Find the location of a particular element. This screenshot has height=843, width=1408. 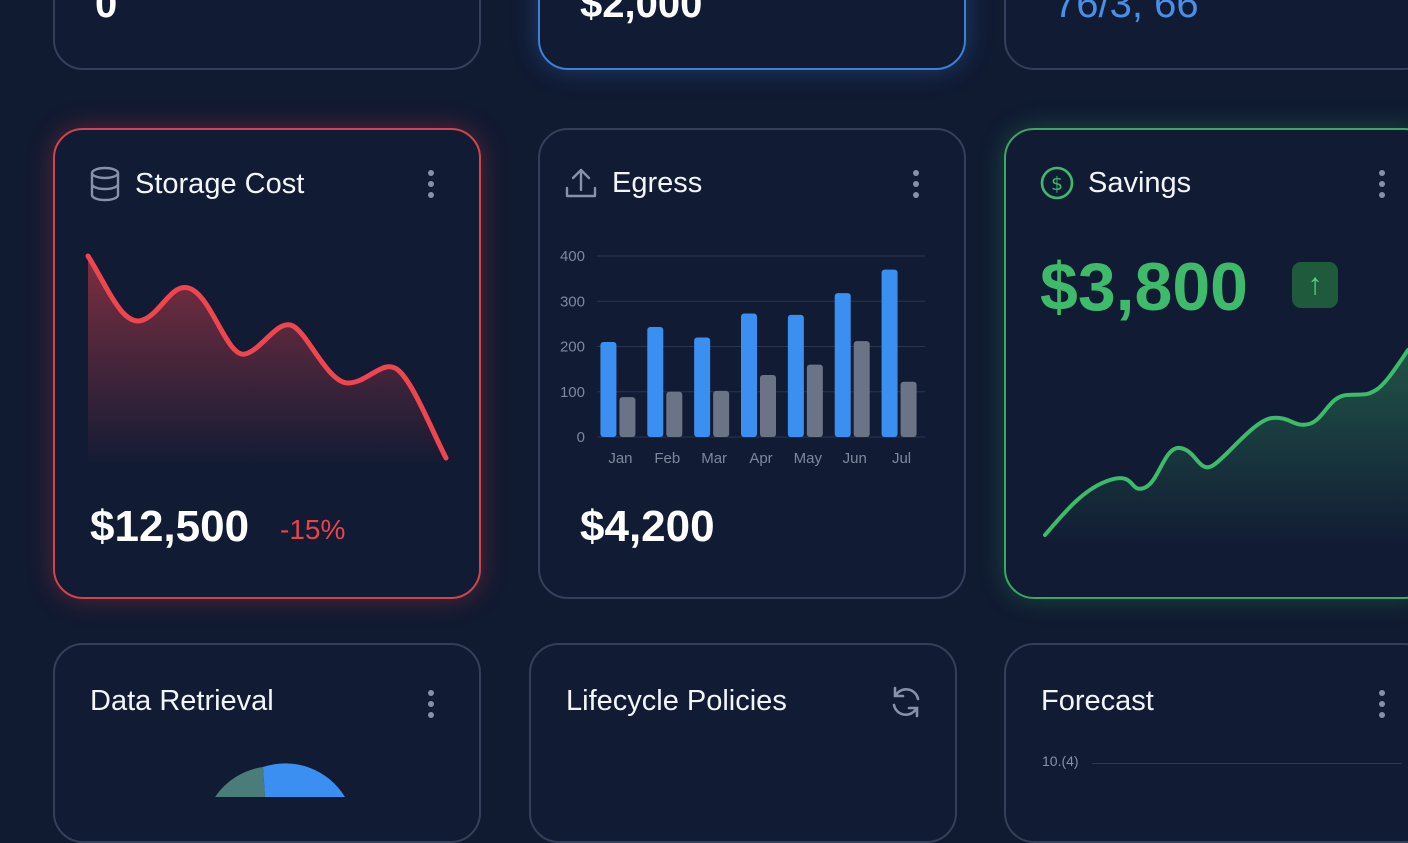

storage-cost-sparkline is located at coordinates (267, 360).